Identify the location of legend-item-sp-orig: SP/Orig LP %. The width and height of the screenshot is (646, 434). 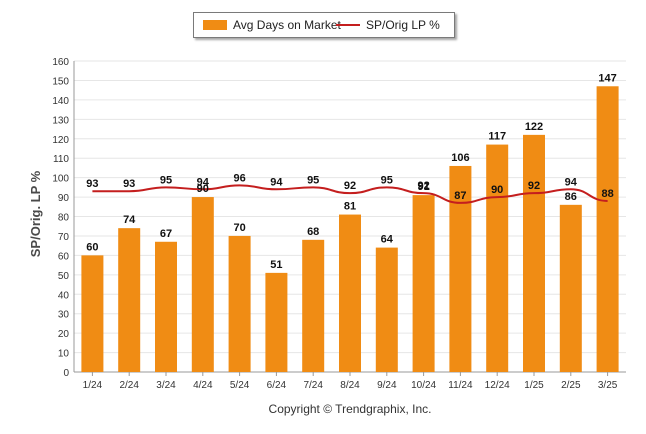
(388, 25).